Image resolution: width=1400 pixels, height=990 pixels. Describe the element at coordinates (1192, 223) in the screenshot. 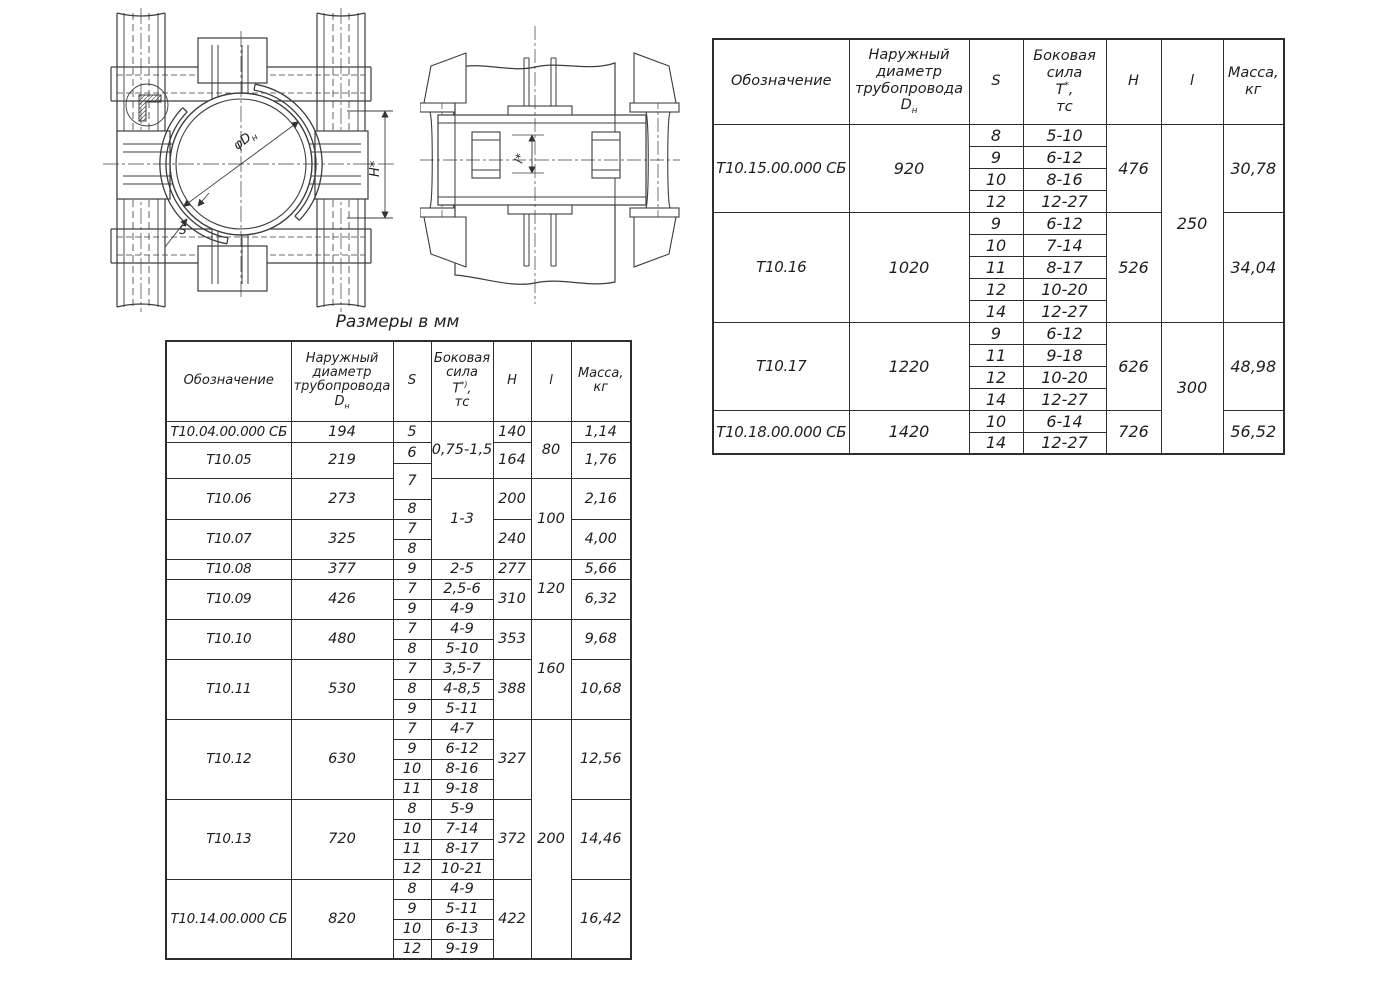

I see `cell-l: 250` at that location.